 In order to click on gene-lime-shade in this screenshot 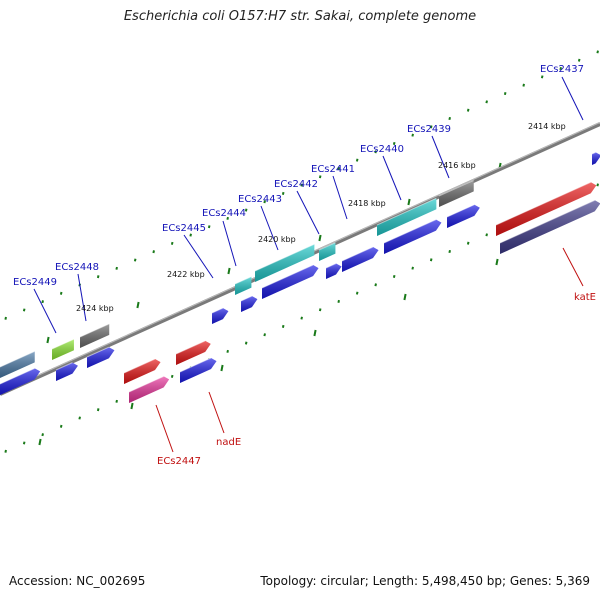, I will do `click(63, 349)`.